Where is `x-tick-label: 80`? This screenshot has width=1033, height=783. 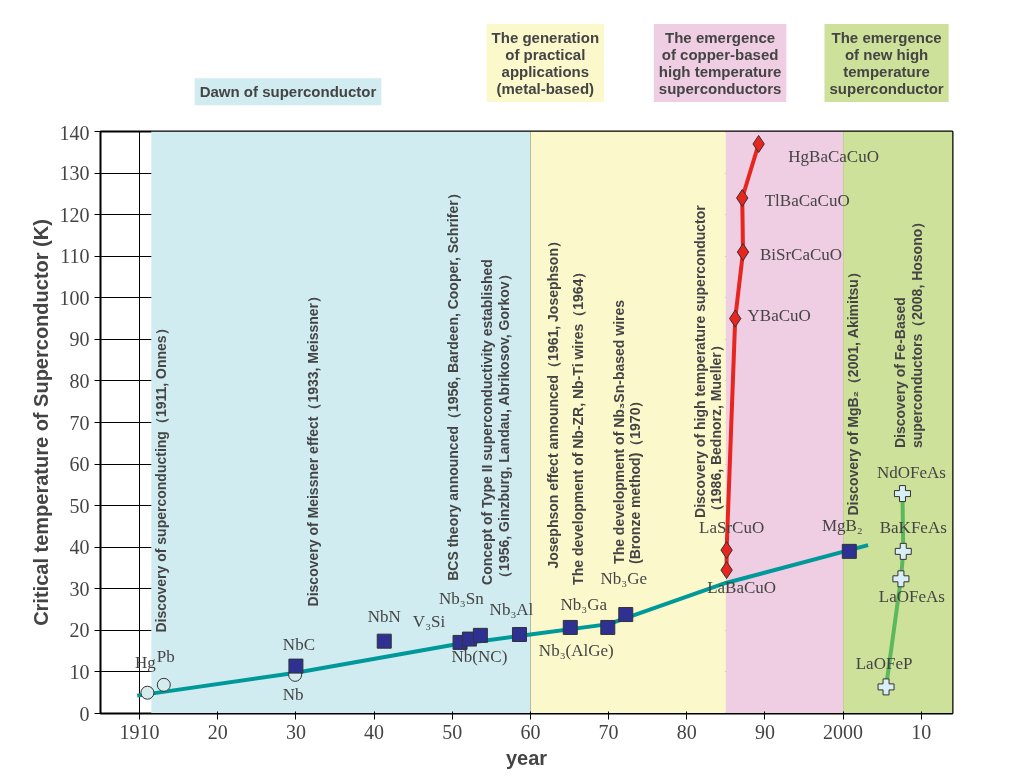 x-tick-label: 80 is located at coordinates (686, 731).